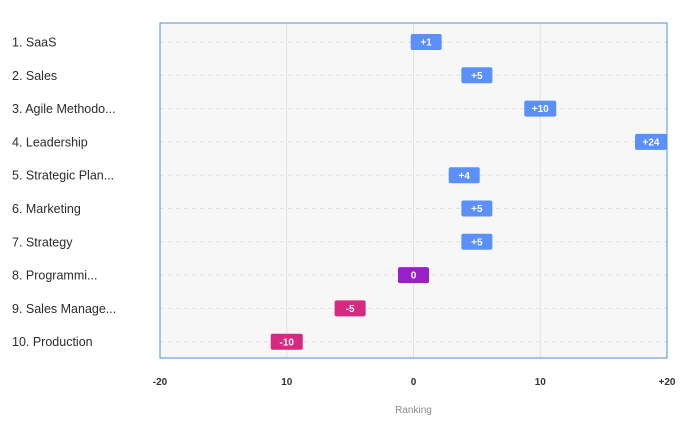 The image size is (697, 423). What do you see at coordinates (52, 342) in the screenshot?
I see `row-label: 10. Production` at bounding box center [52, 342].